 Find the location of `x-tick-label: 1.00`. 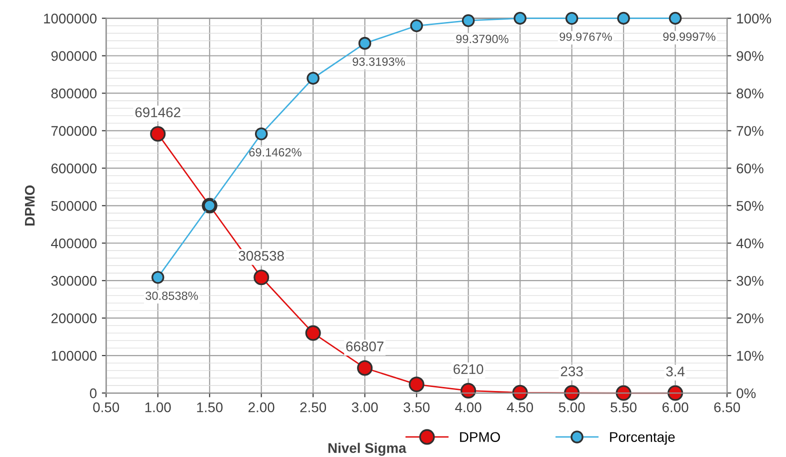

x-tick-label: 1.00 is located at coordinates (158, 407).